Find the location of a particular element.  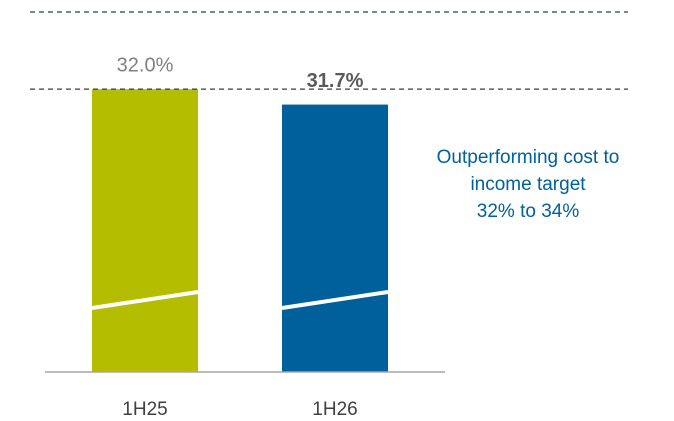

annotation: Outperforming cost to is located at coordinates (528, 157).